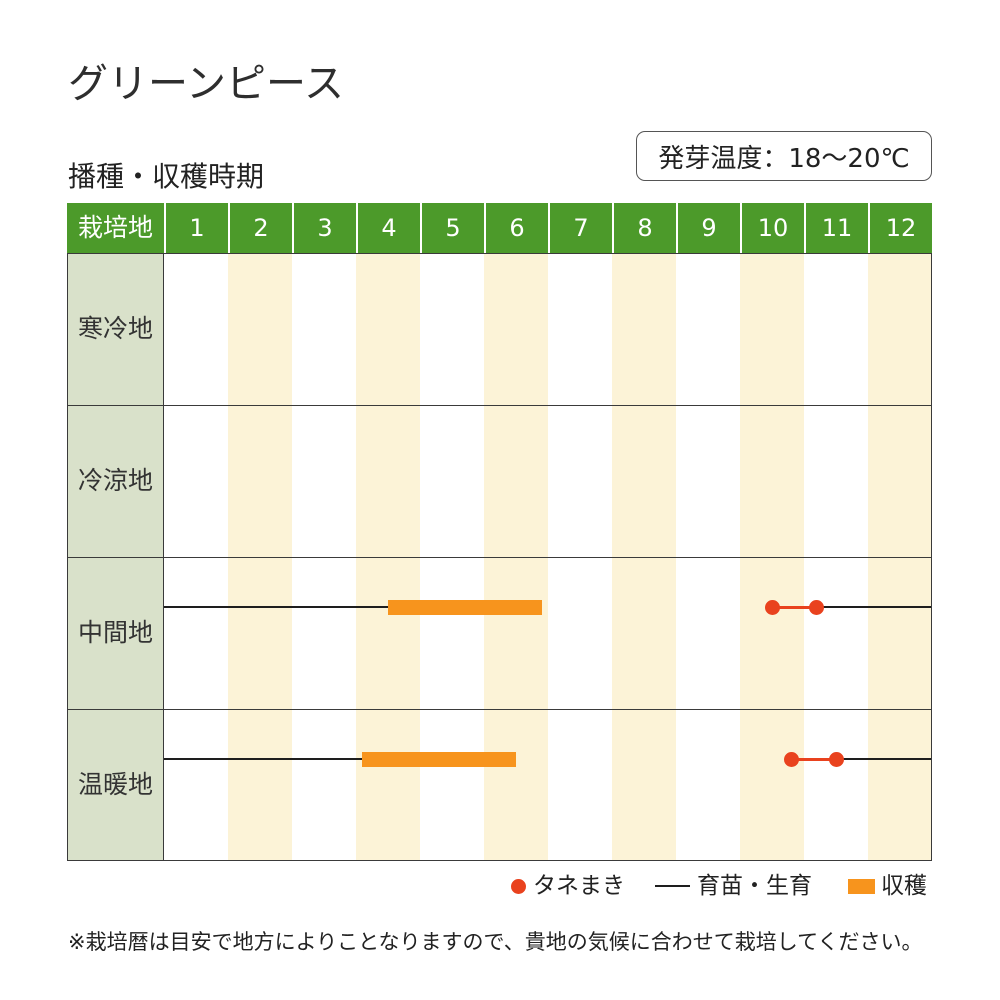  Describe the element at coordinates (196, 228) in the screenshot. I see `month-header-1: 1` at that location.